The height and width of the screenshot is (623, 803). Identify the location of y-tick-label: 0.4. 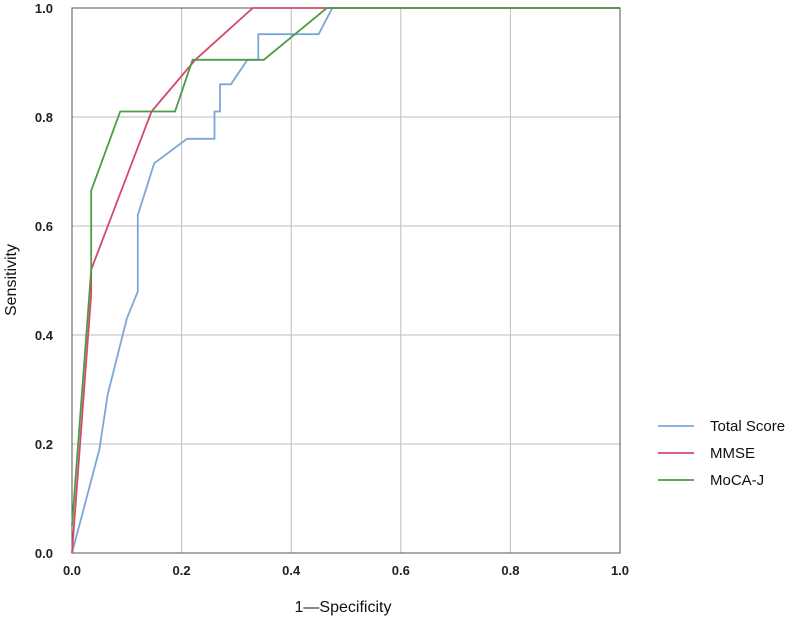
(44, 335).